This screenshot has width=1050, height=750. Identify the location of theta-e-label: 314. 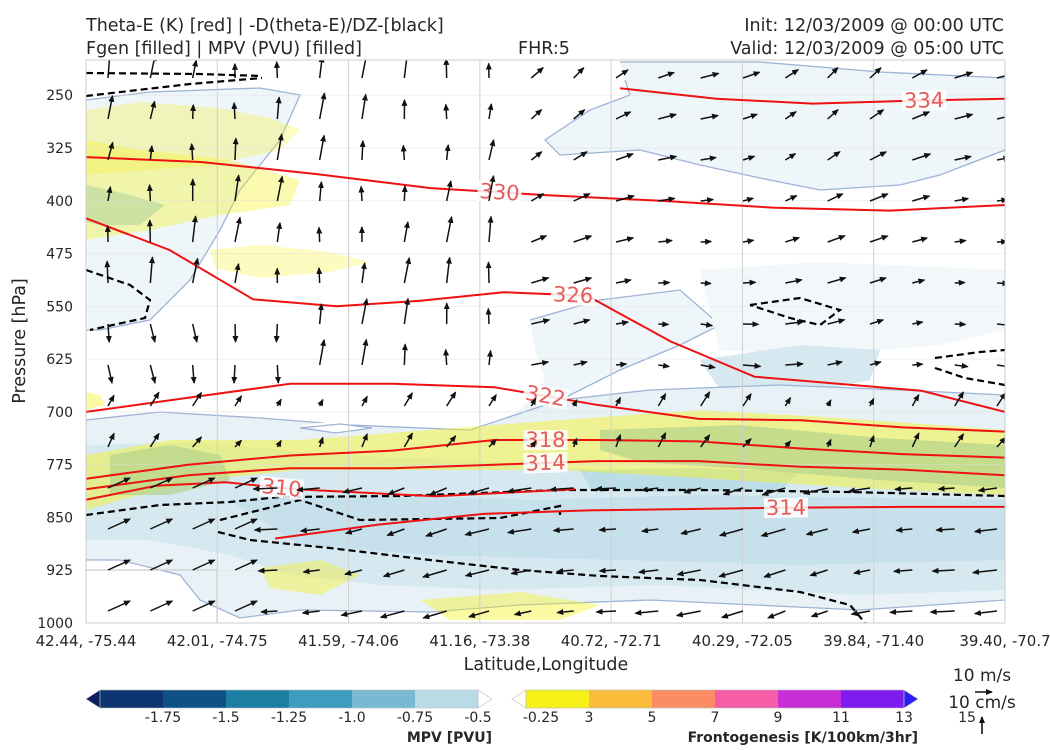
(545, 462).